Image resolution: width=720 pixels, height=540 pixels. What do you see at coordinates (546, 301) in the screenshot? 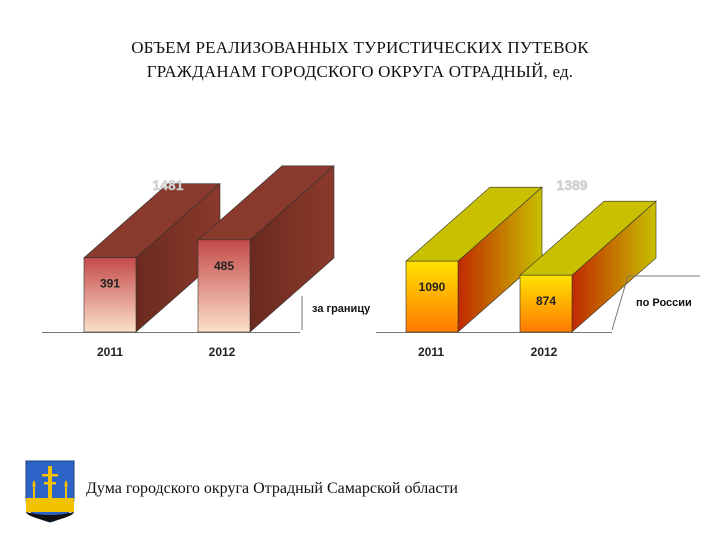
I see `value-label-1-1: 874` at bounding box center [546, 301].